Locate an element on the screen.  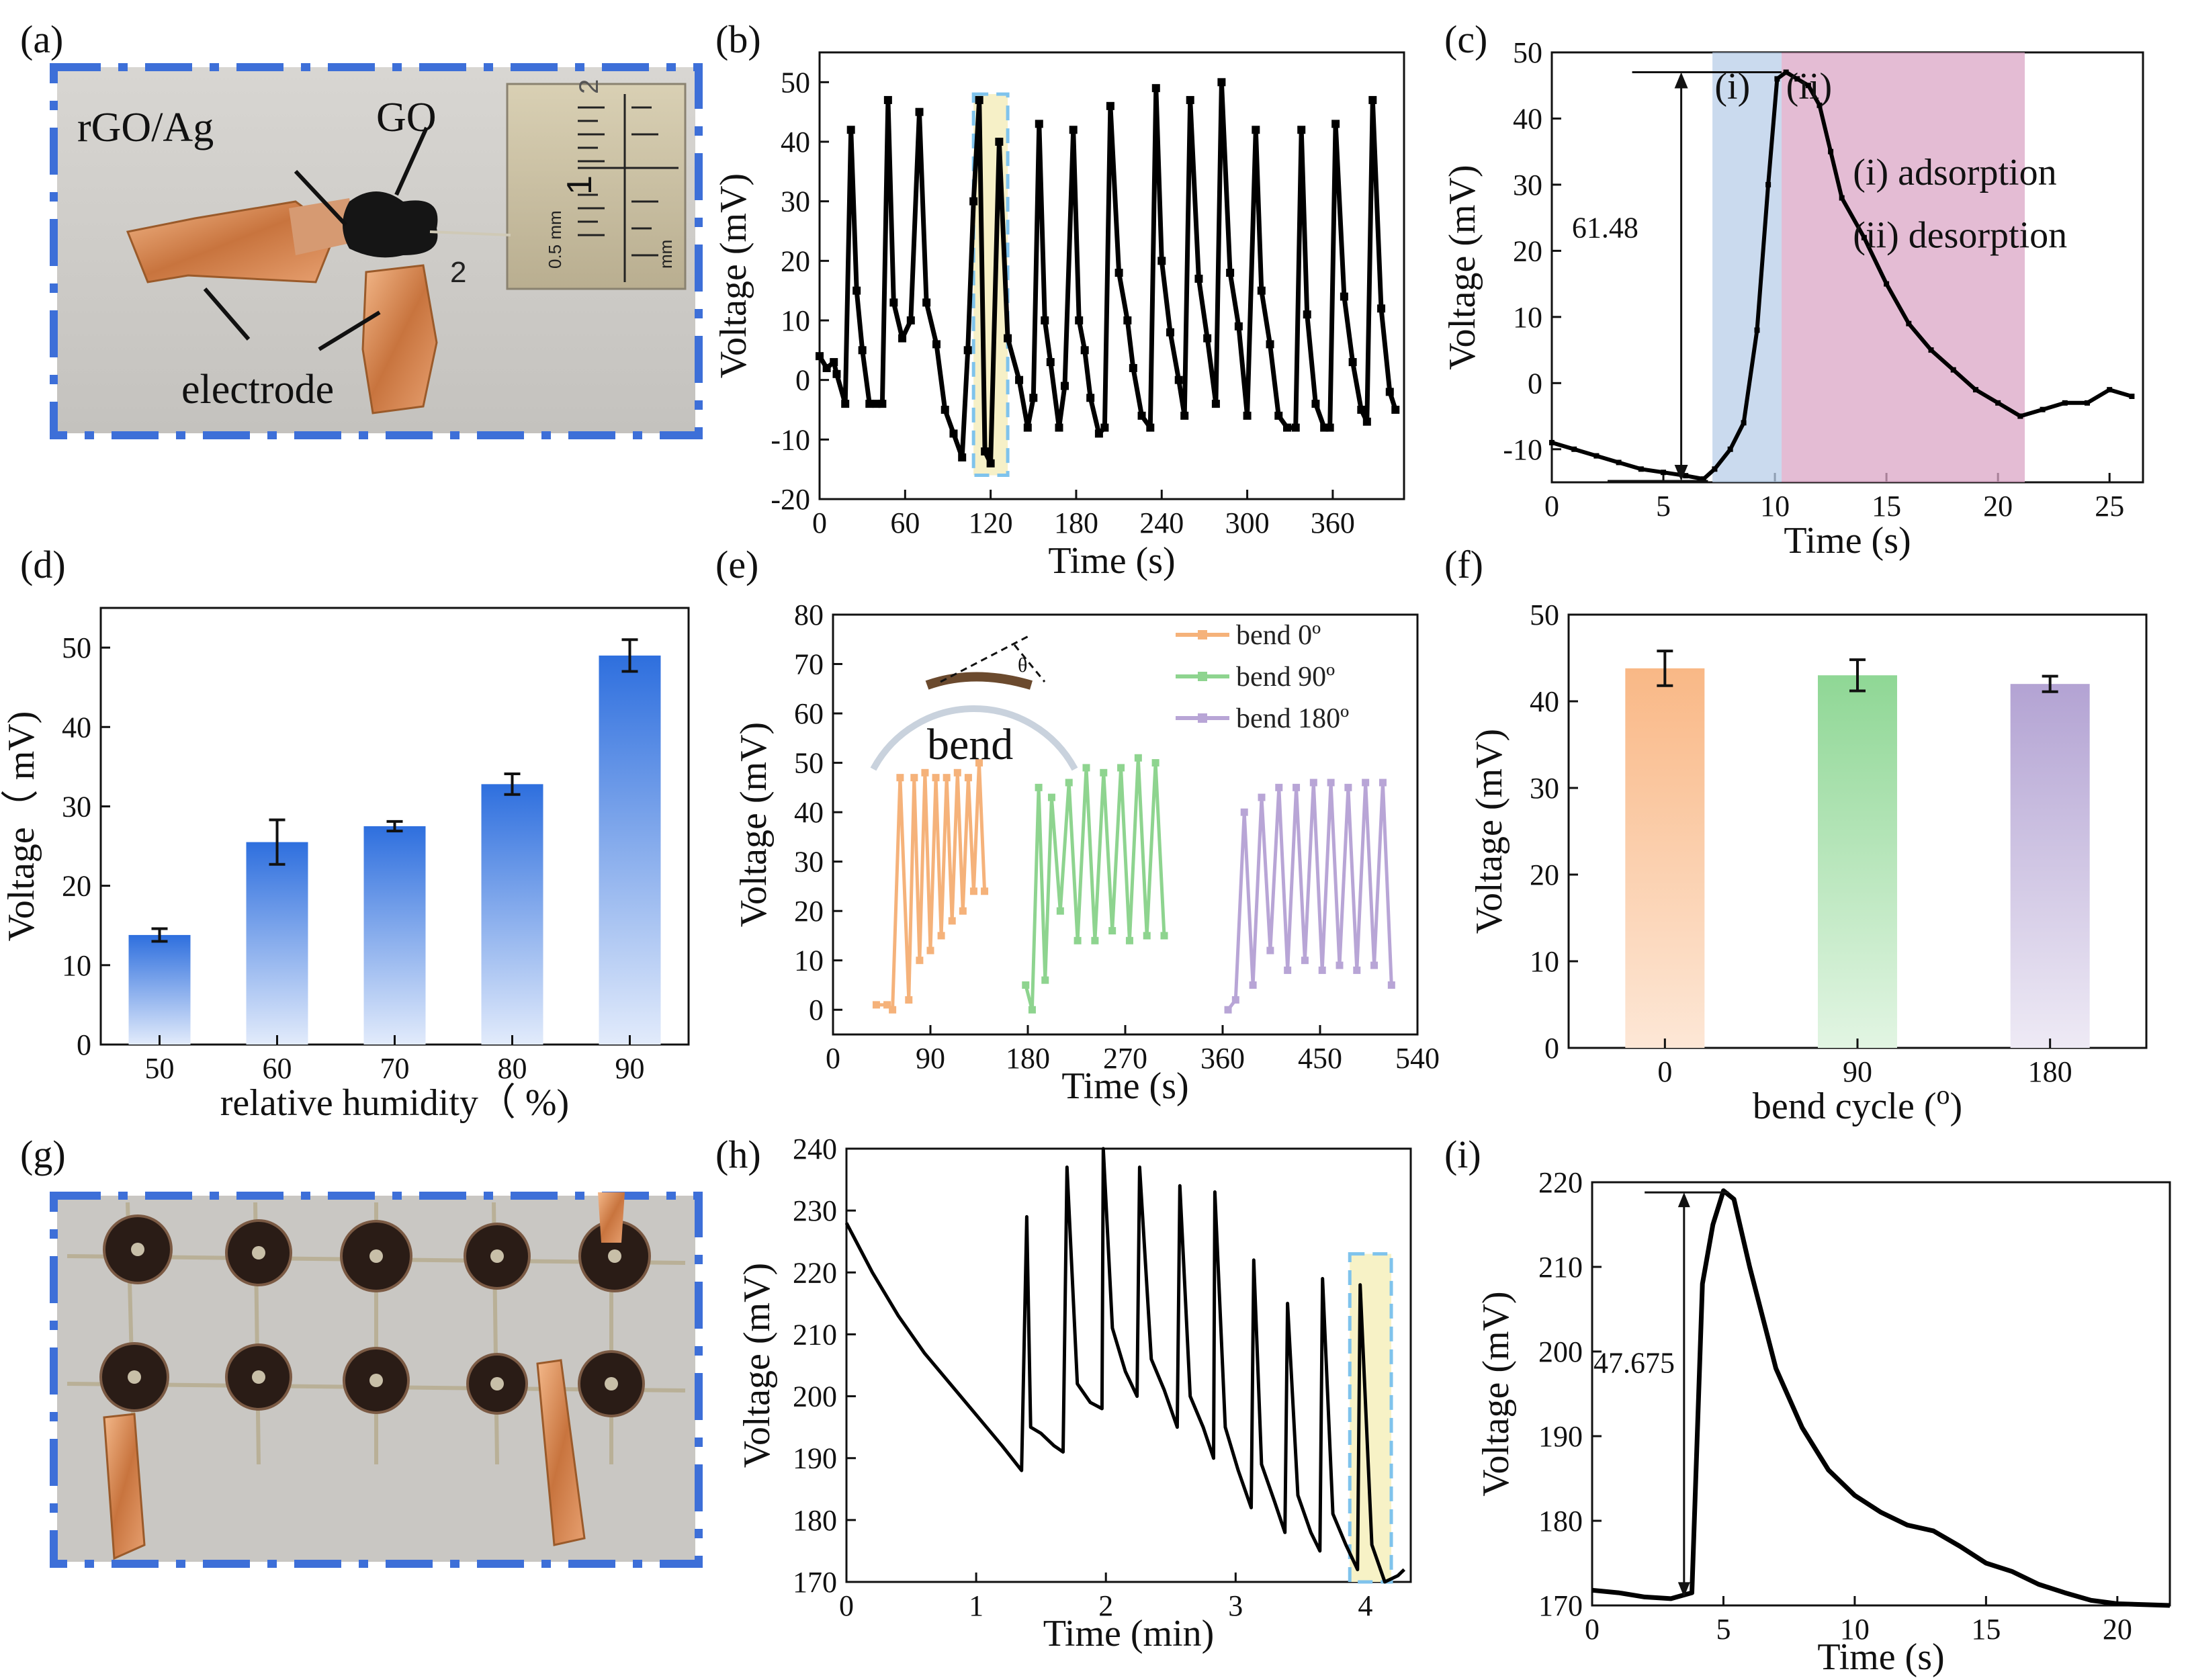
y-tick-label: 240 is located at coordinates (815, 1149).